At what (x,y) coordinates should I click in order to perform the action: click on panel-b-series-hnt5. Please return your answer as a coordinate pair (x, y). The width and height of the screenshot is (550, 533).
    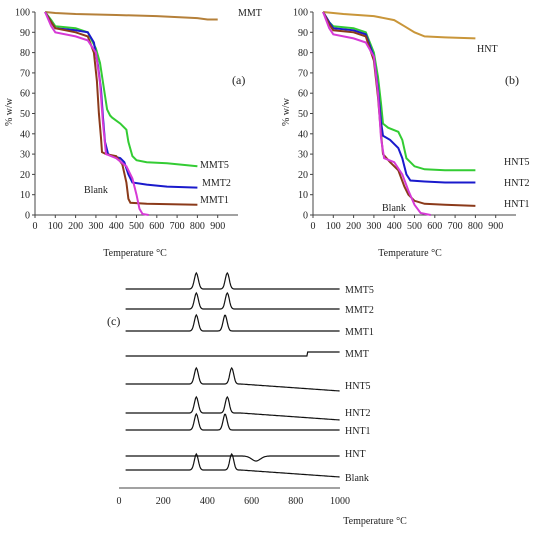
    Looking at the image, I should click on (399, 91).